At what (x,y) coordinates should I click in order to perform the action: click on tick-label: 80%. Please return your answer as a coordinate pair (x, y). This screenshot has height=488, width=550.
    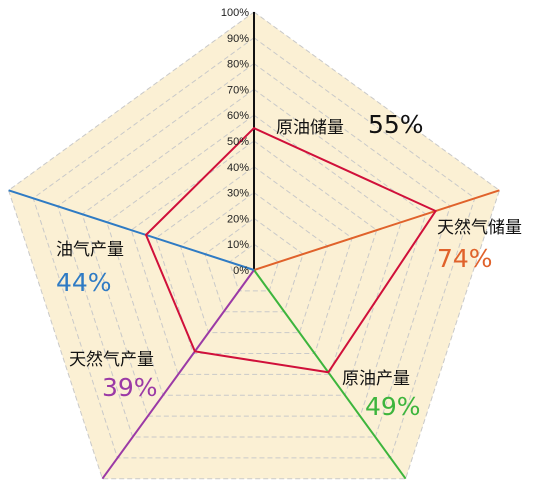
    Looking at the image, I should click on (238, 65).